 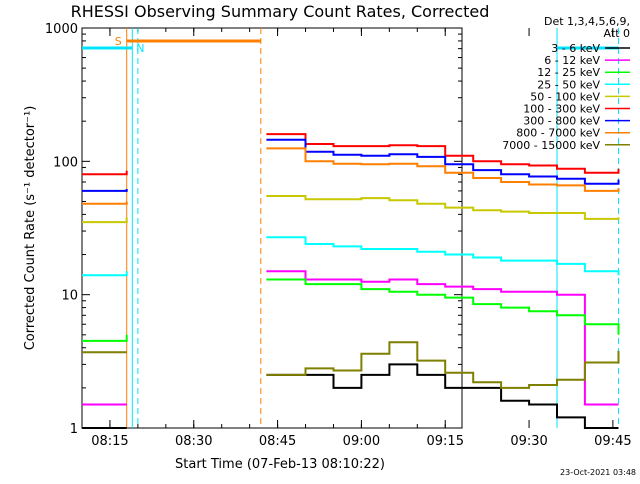 I want to click on legend-label: 300 - 800 keV, so click(x=561, y=121).